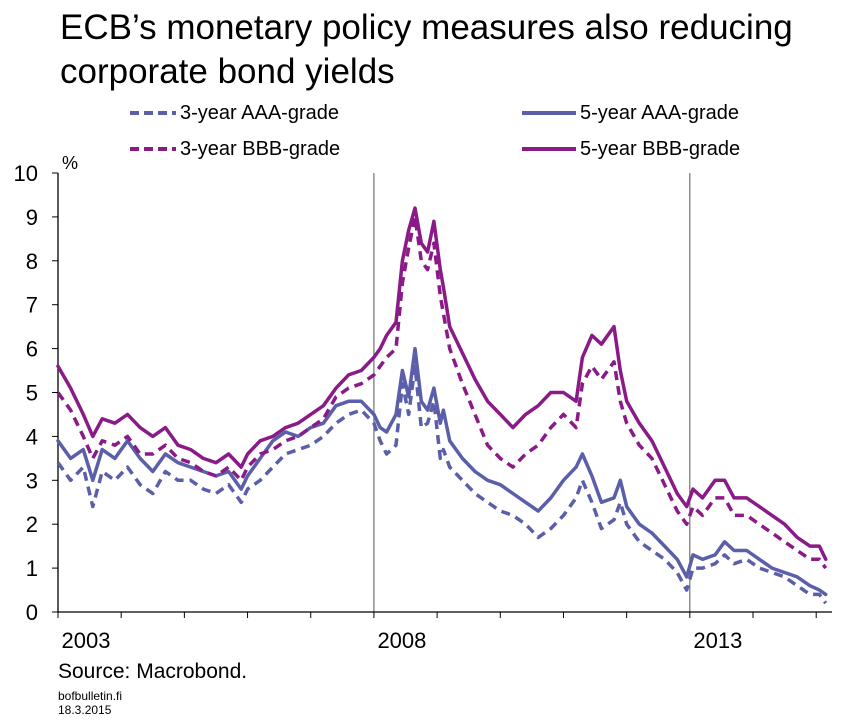 The image size is (846, 724). What do you see at coordinates (32, 524) in the screenshot?
I see `y-tick-label-2: 2` at bounding box center [32, 524].